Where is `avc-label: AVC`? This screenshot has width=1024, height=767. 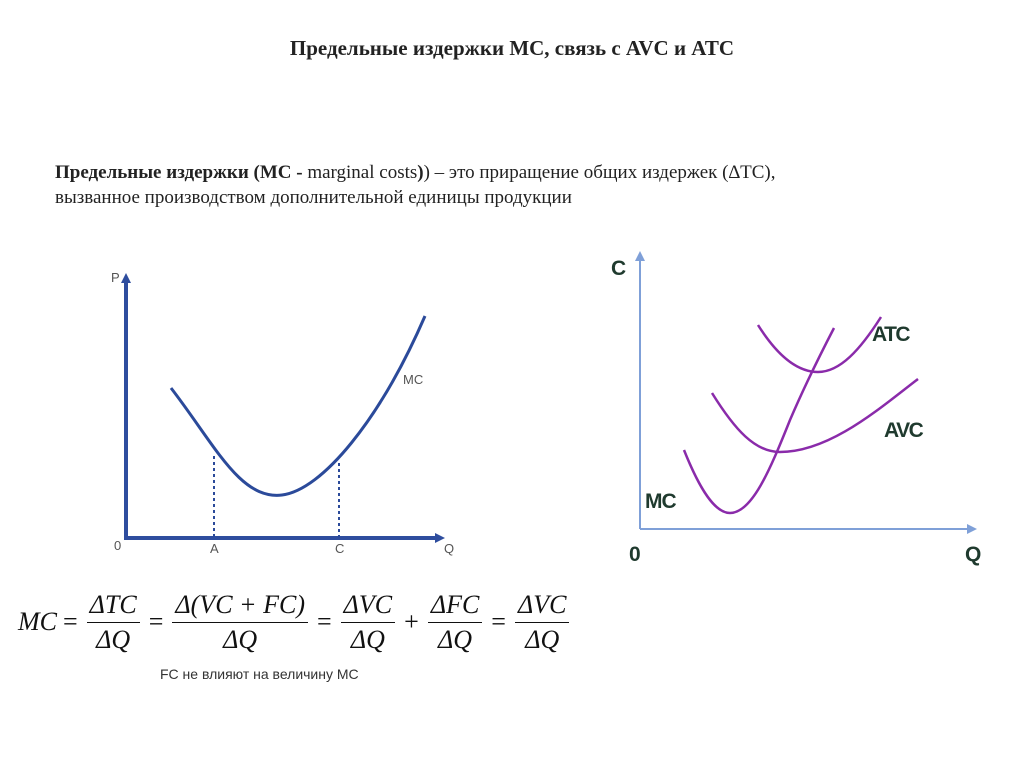
avc-label: AVC is located at coordinates (904, 430).